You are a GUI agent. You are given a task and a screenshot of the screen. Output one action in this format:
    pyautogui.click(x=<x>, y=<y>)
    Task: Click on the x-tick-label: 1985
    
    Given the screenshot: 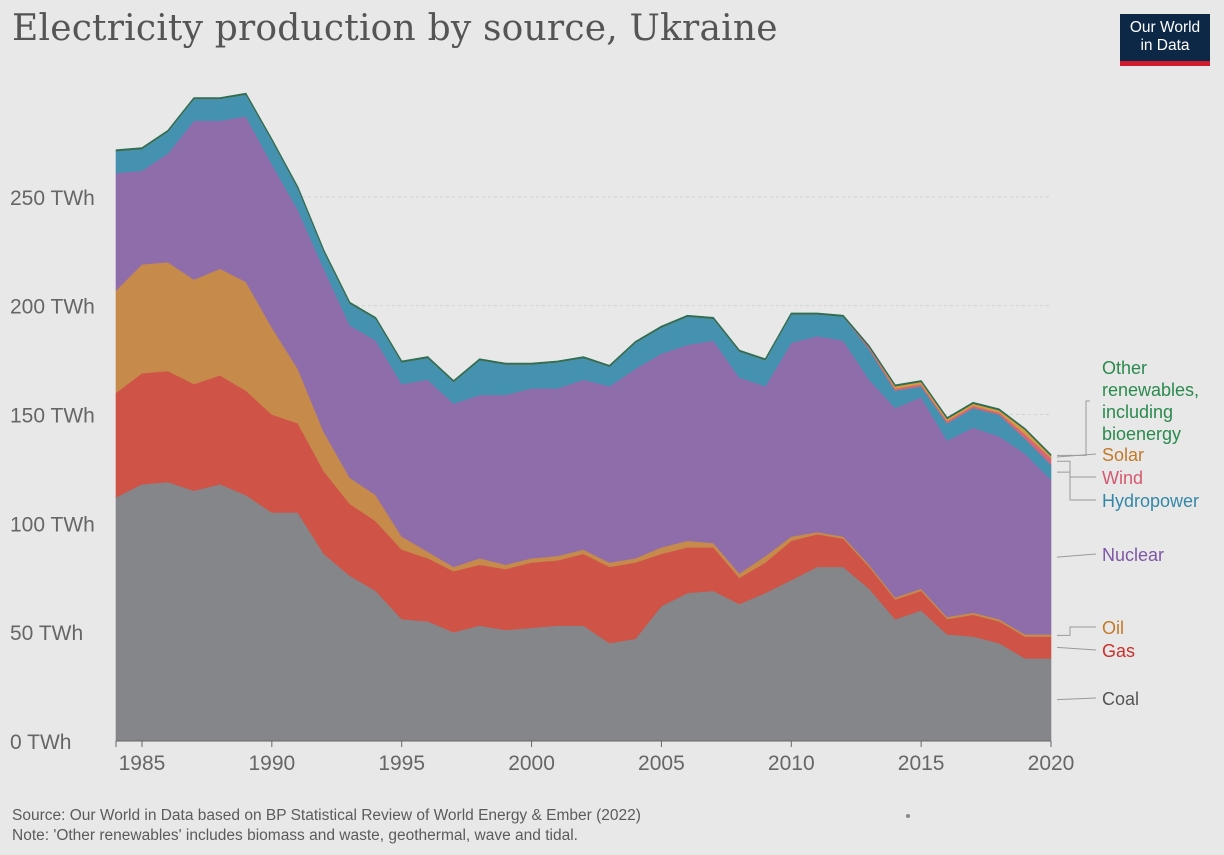 What is the action you would take?
    pyautogui.click(x=142, y=763)
    